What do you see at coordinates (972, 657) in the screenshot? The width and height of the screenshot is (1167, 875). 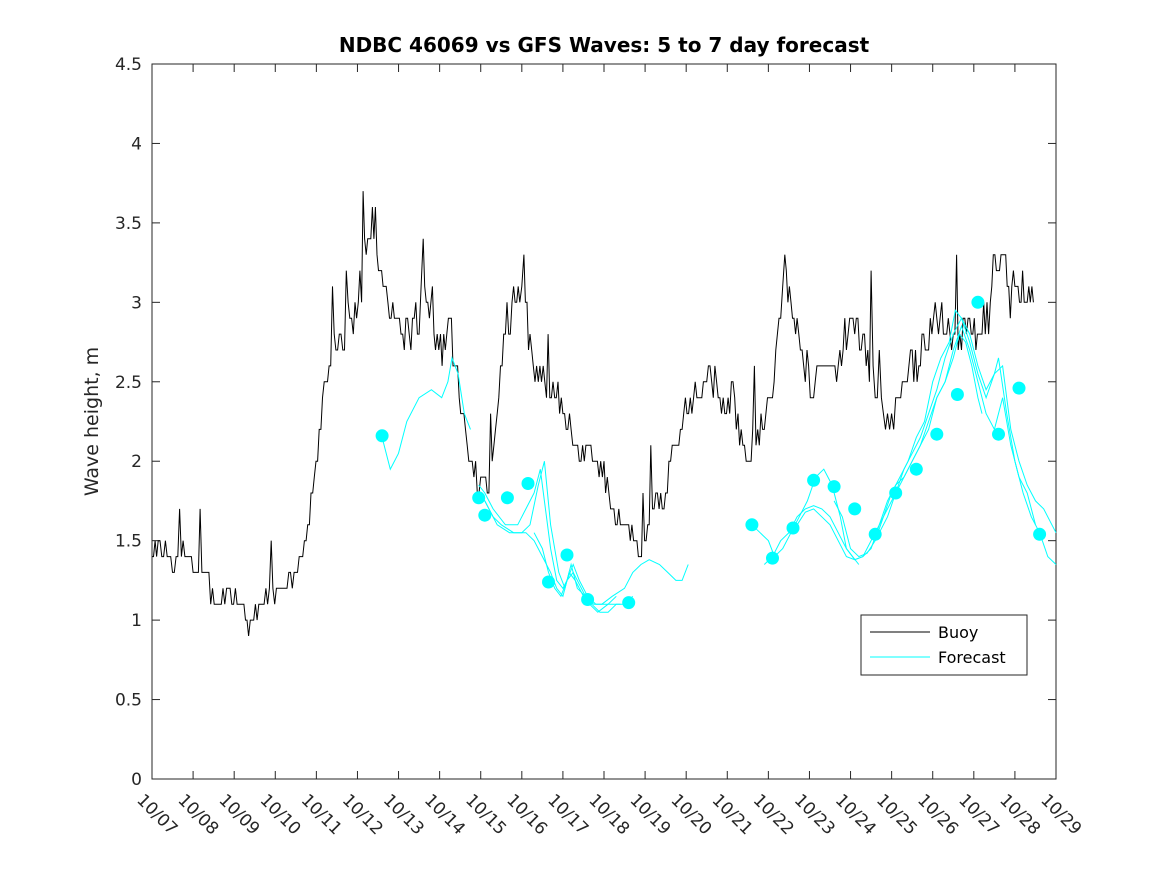 I see `legend-forecast-label: Forecast` at bounding box center [972, 657].